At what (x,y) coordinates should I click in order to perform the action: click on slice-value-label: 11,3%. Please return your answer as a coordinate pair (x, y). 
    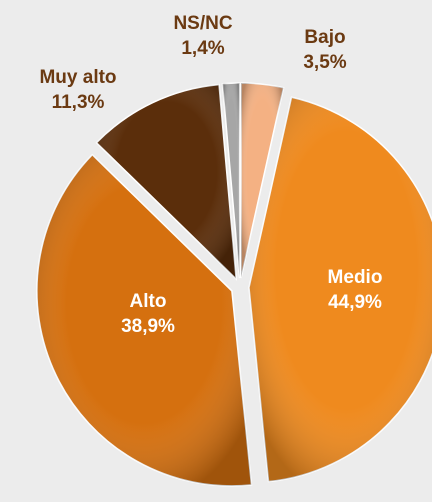
    Looking at the image, I should click on (78, 102).